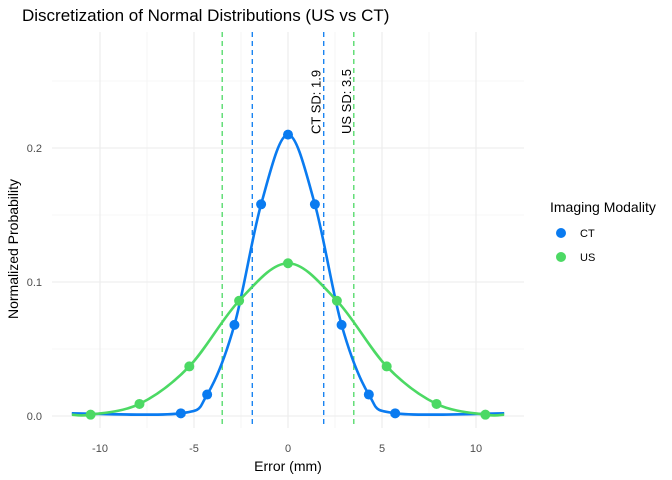  What do you see at coordinates (34, 149) in the screenshot?
I see `y-tick-label: 0.2` at bounding box center [34, 149].